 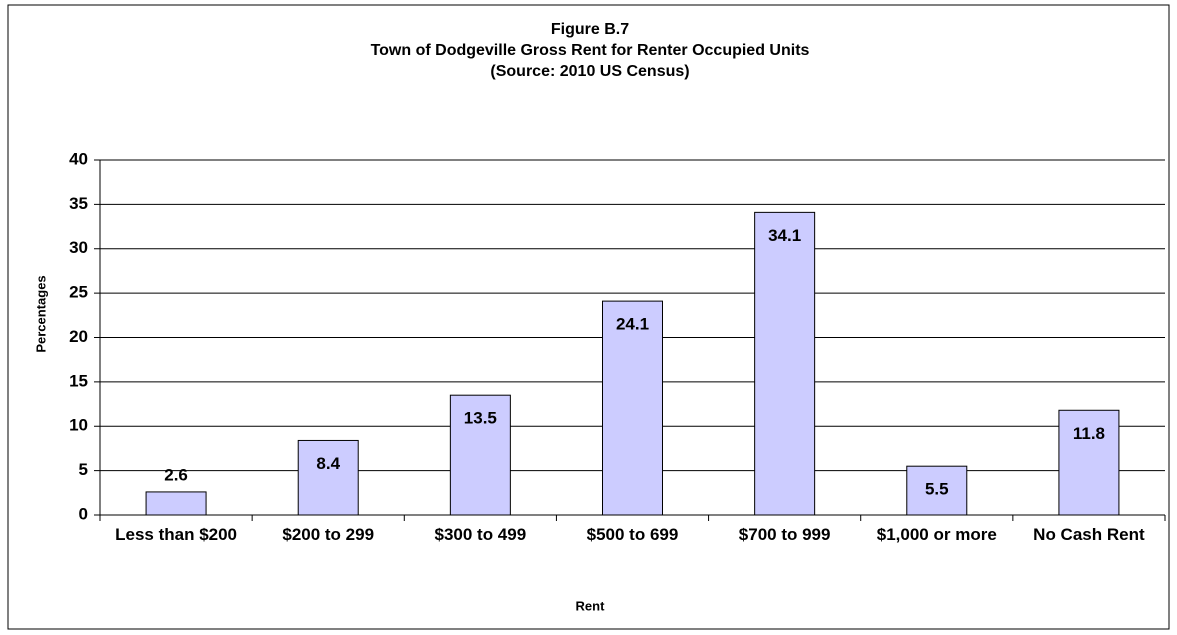 I want to click on value-label: 2.6, so click(x=176, y=474).